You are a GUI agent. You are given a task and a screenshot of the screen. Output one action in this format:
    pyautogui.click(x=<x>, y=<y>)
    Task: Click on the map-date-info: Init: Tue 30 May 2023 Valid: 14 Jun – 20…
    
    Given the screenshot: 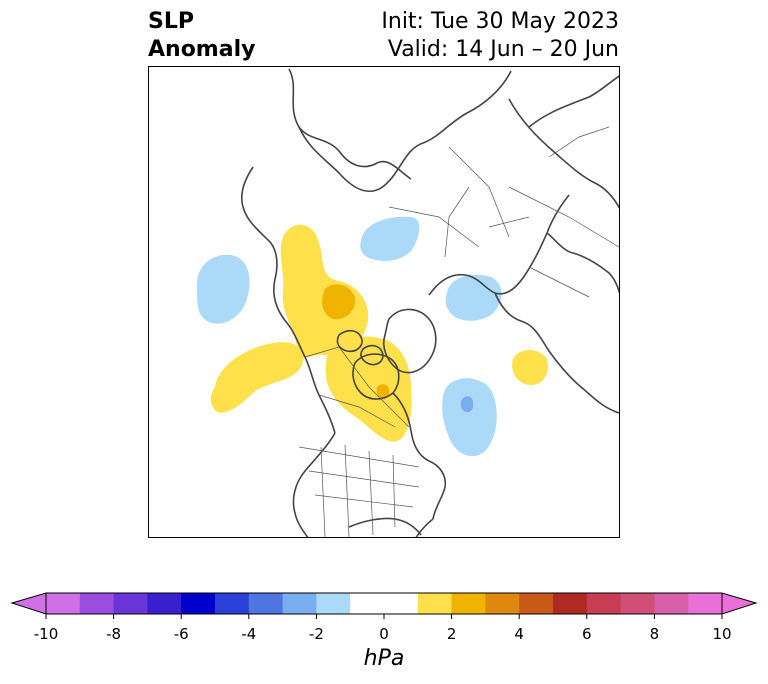 What is the action you would take?
    pyautogui.click(x=500, y=36)
    